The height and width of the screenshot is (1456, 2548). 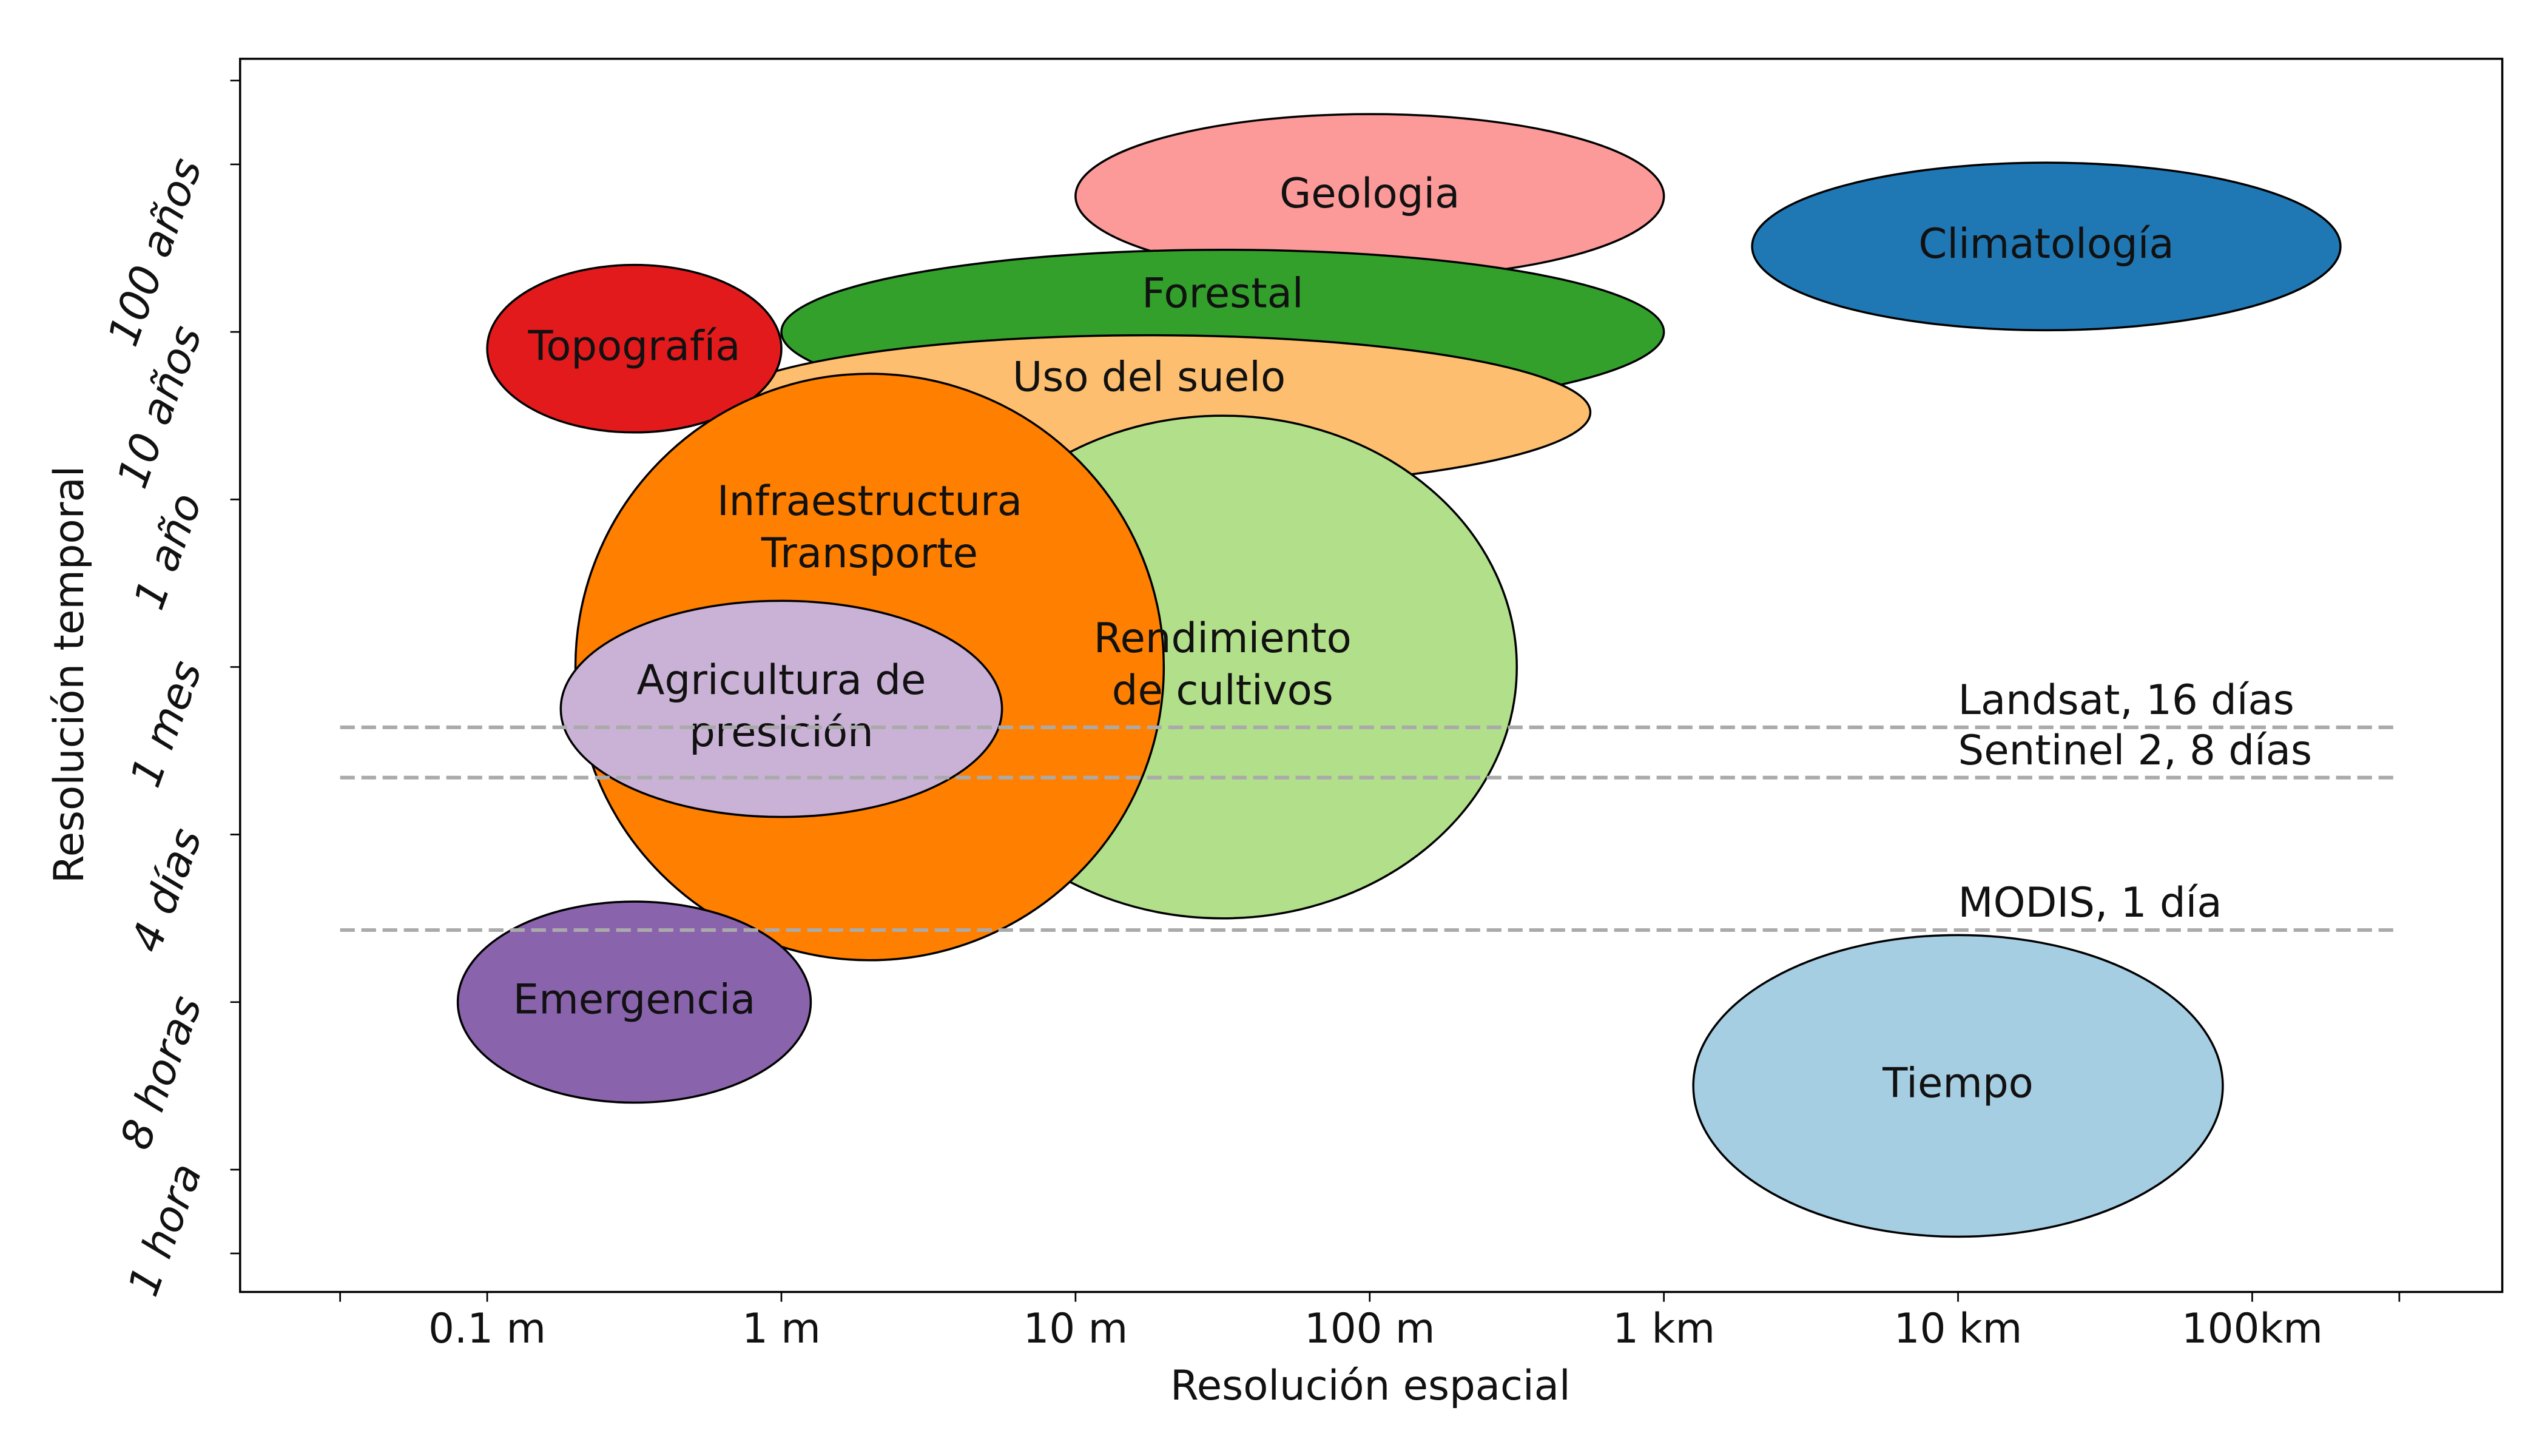 I want to click on y-tick-label: 1 mes, so click(x=165, y=724).